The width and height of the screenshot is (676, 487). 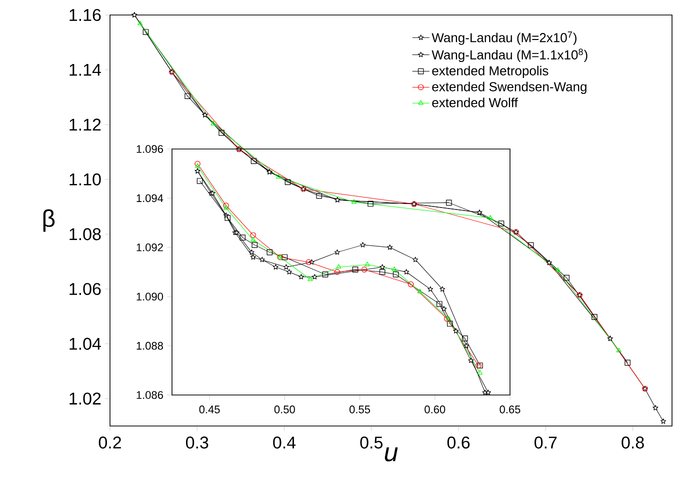 What do you see at coordinates (197, 442) in the screenshot?
I see `x-tick-label: 0.3` at bounding box center [197, 442].